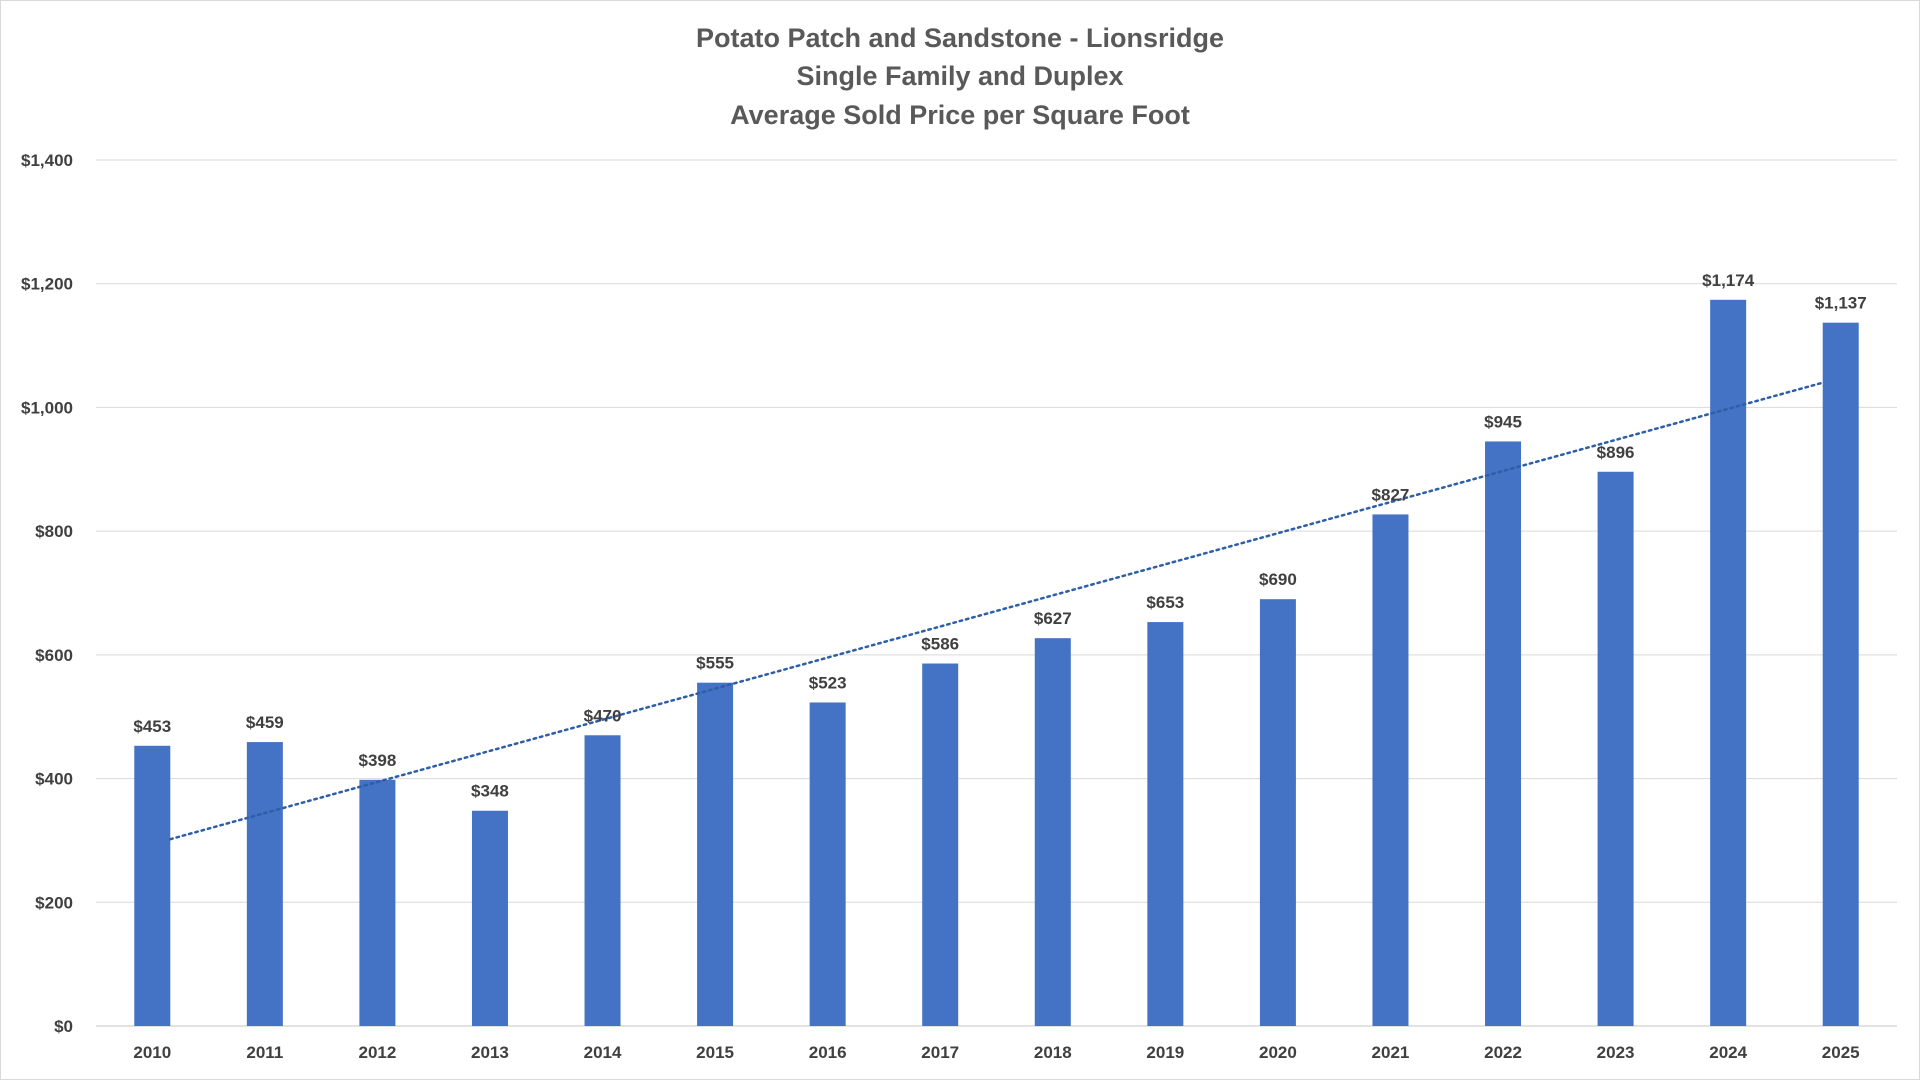  What do you see at coordinates (54, 655) in the screenshot?
I see `y-tick-label: $600` at bounding box center [54, 655].